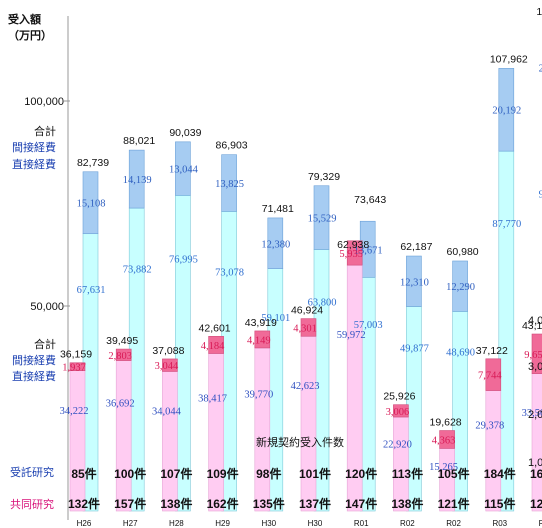  What do you see at coordinates (120, 356) in the screenshot?
I see `joint-indirect-label: 2,803` at bounding box center [120, 356].